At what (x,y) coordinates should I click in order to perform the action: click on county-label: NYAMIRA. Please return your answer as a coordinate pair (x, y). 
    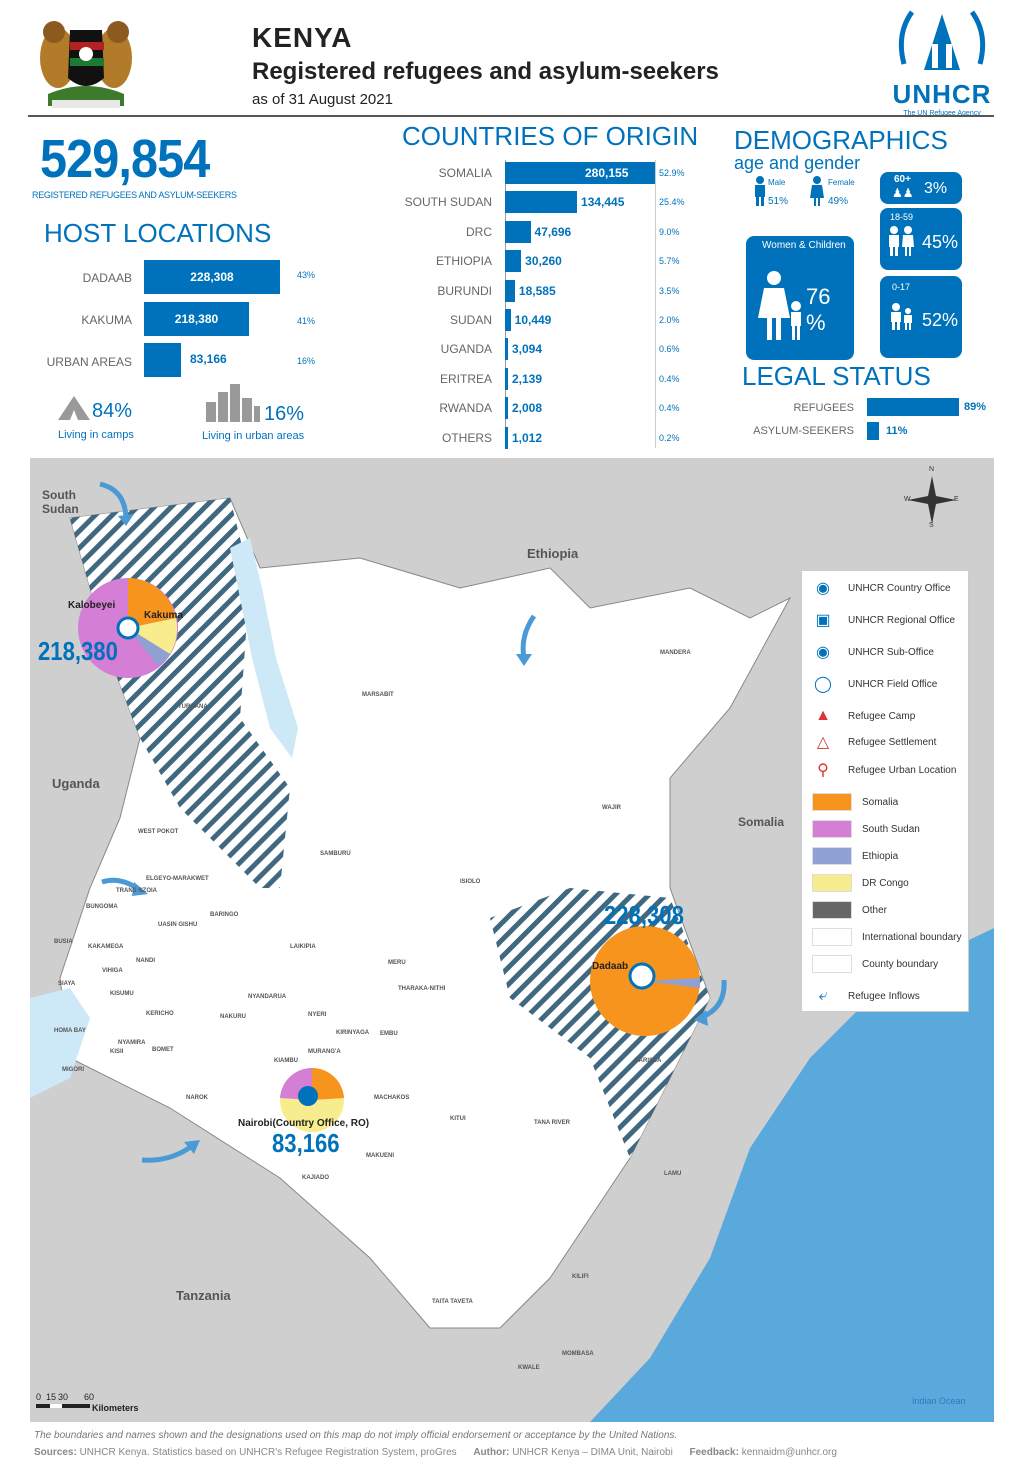
    Looking at the image, I should click on (132, 1043).